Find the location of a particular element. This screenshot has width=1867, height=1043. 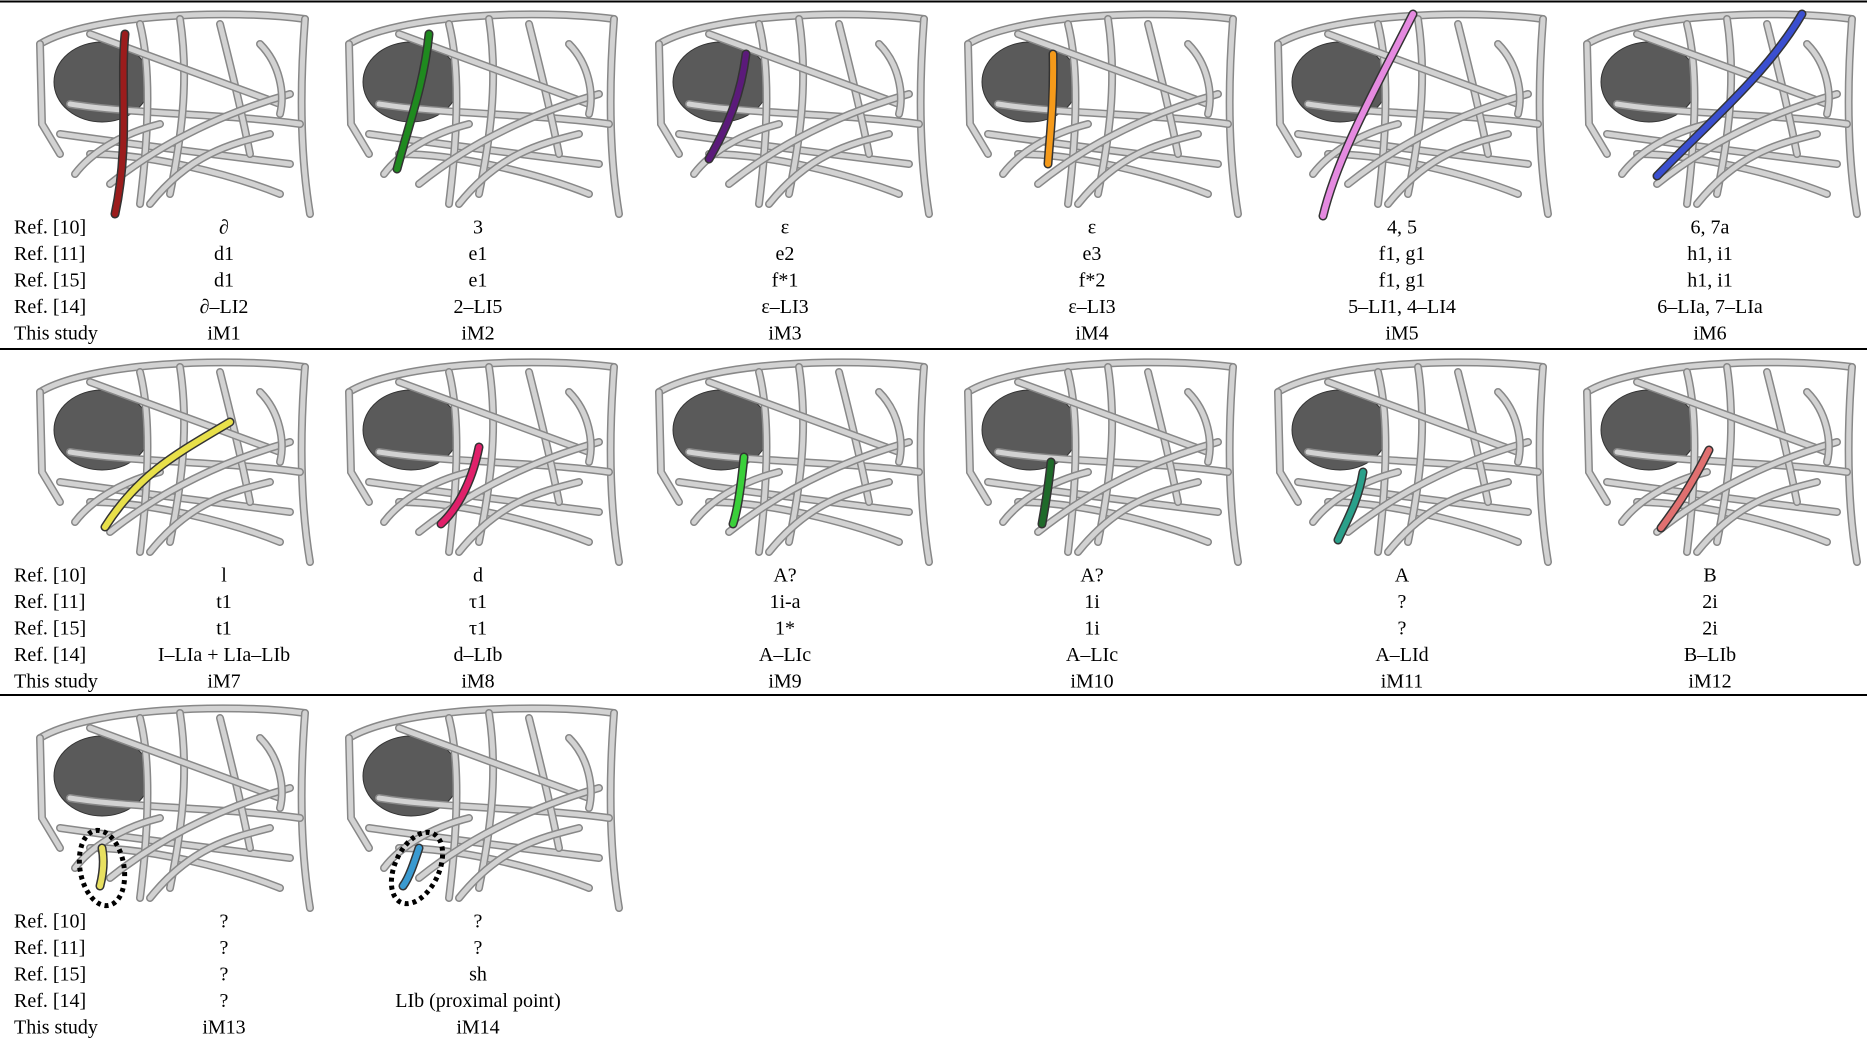

cell: e2 is located at coordinates (785, 254).